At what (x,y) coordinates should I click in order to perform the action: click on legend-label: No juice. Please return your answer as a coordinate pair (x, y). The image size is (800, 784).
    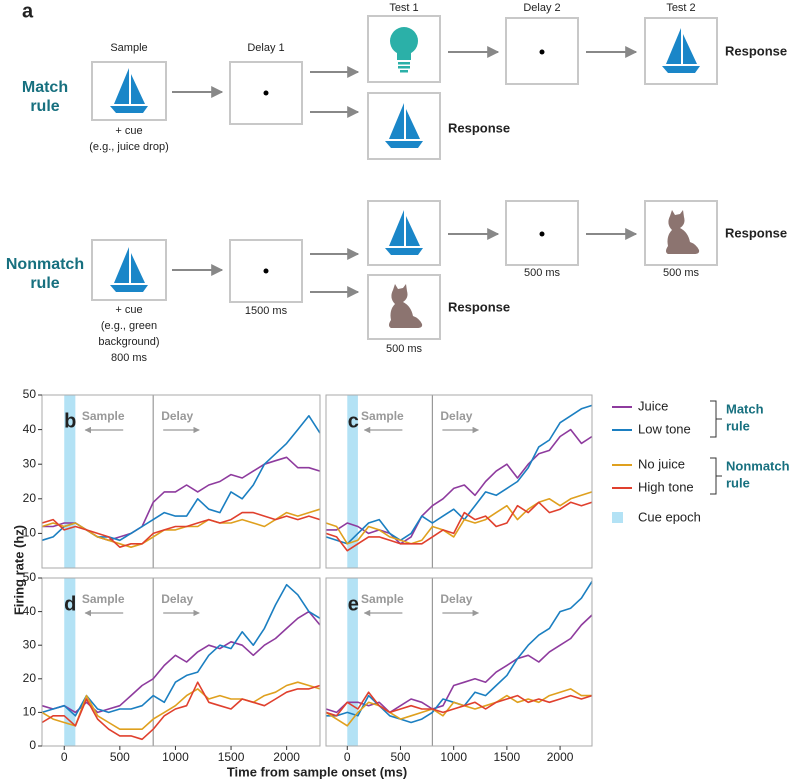
    Looking at the image, I should click on (661, 463).